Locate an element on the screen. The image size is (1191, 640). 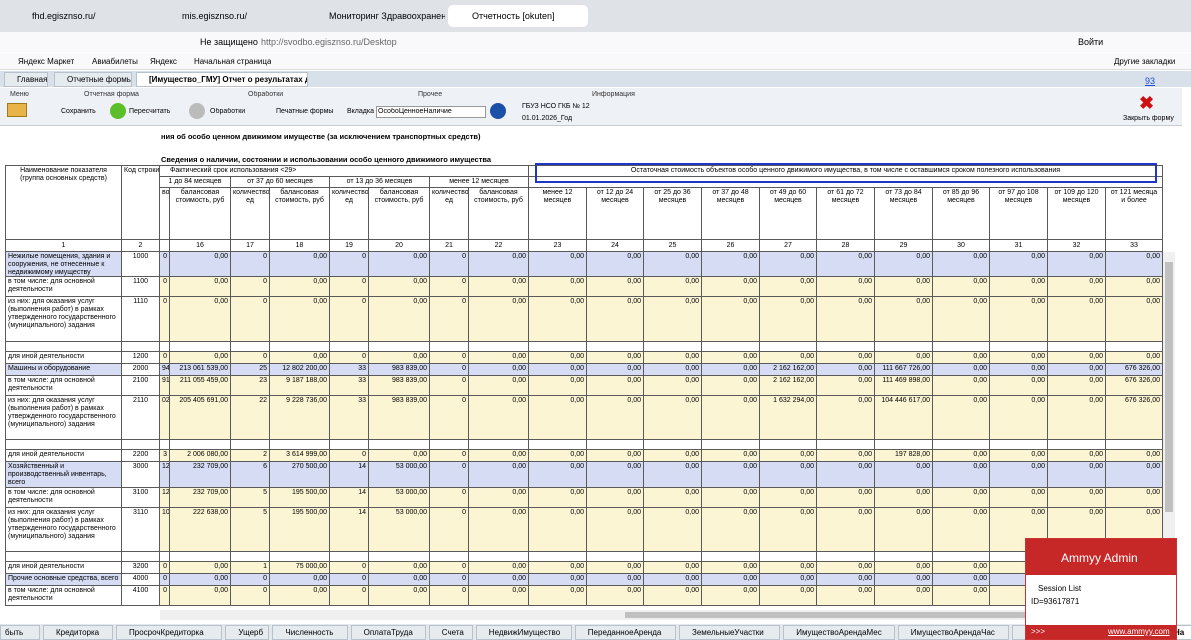
popup-more: >>> is located at coordinates (1038, 631).